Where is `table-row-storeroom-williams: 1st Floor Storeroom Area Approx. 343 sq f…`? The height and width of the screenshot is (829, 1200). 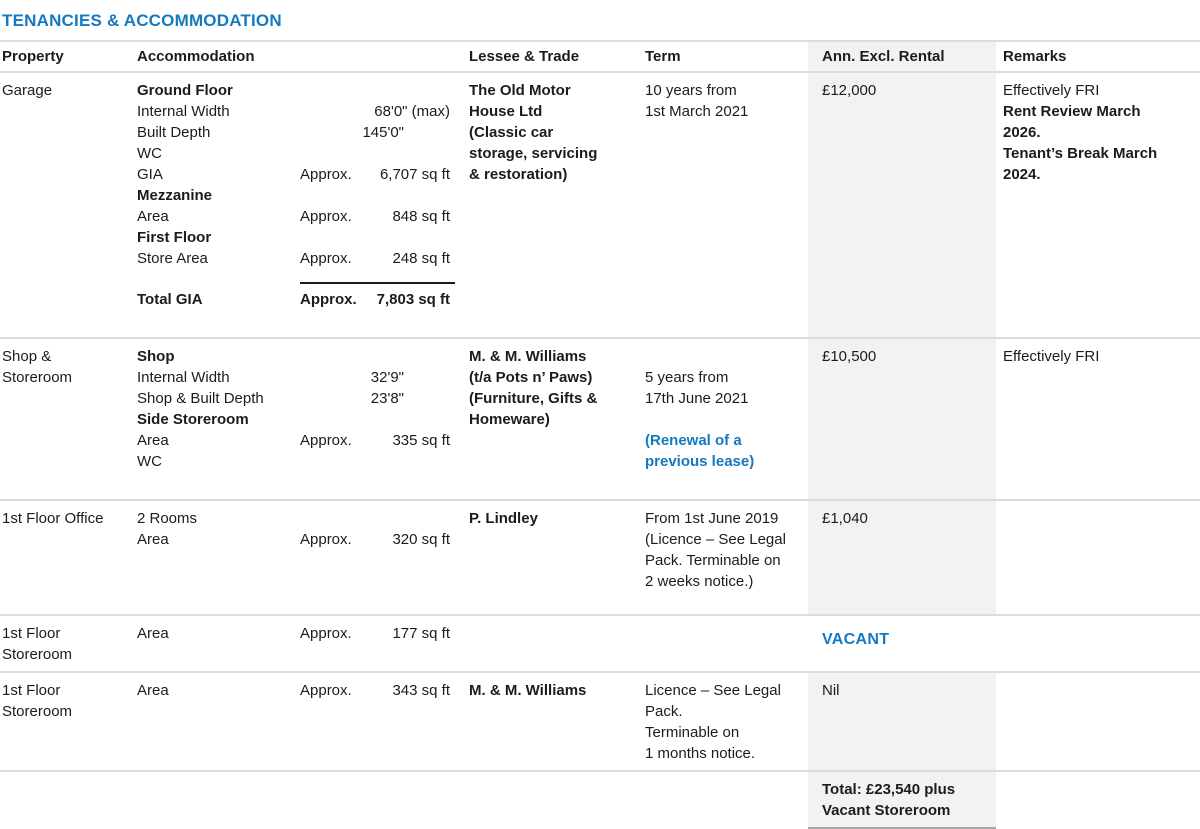 table-row-storeroom-williams: 1st Floor Storeroom Area Approx. 343 sq f… is located at coordinates (600, 722).